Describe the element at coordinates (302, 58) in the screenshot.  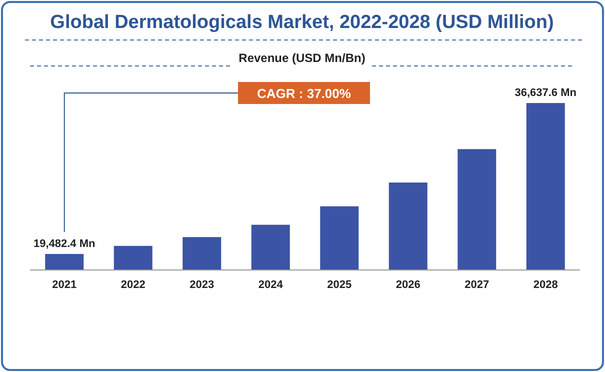
I see `chart-subtitle: Revenue (USD Mn/Bn)` at that location.